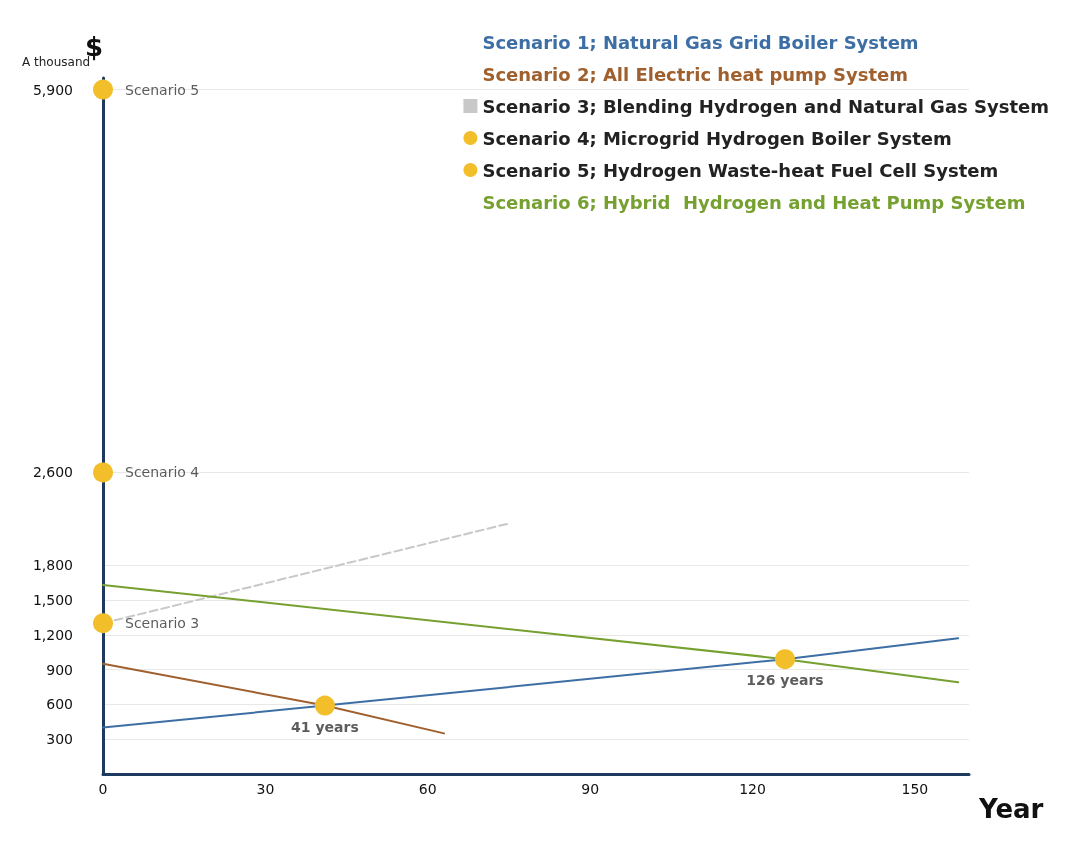  Describe the element at coordinates (59, 739) in the screenshot. I see `y-tick-label: 300` at that location.